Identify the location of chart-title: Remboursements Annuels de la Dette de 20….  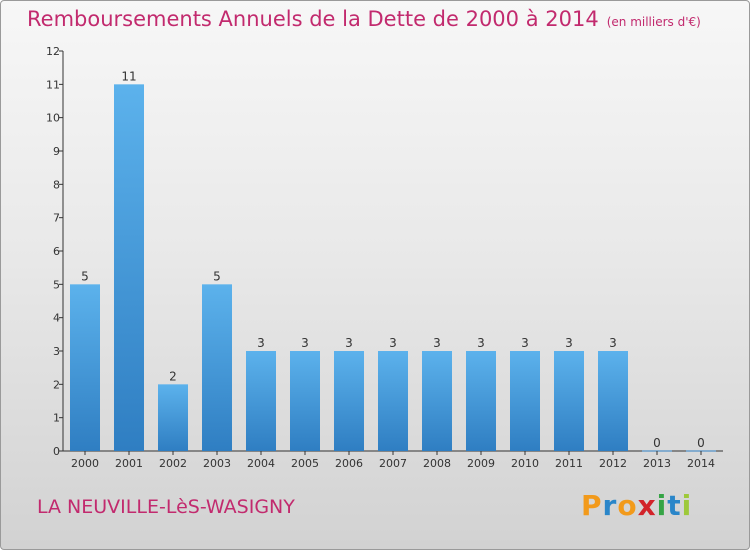
(364, 19).